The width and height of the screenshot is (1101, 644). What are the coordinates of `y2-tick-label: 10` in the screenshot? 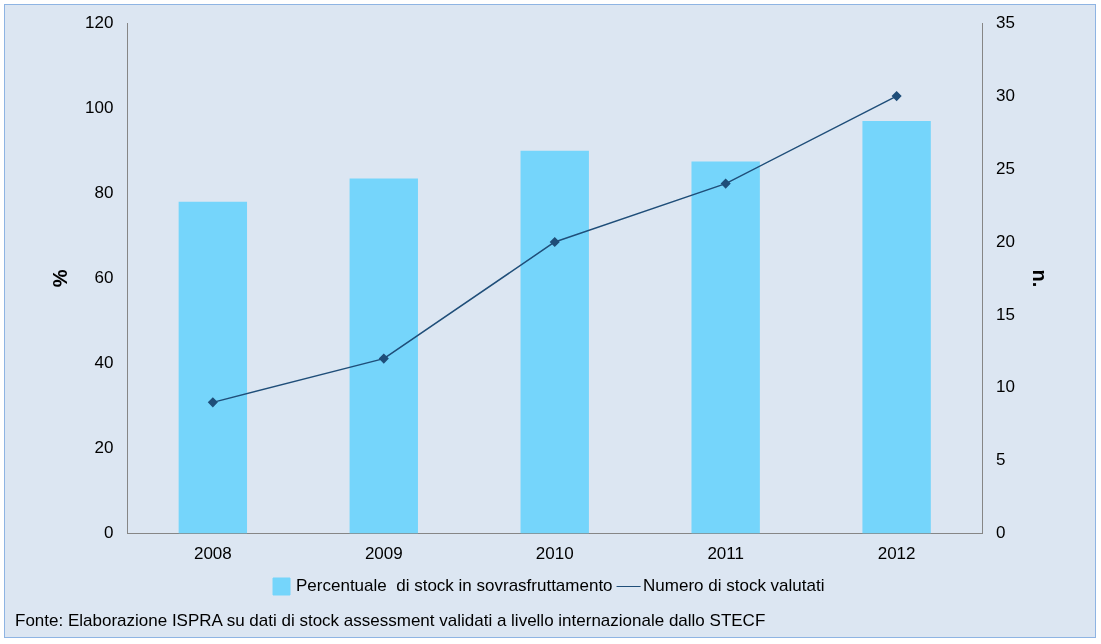 It's located at (1006, 387).